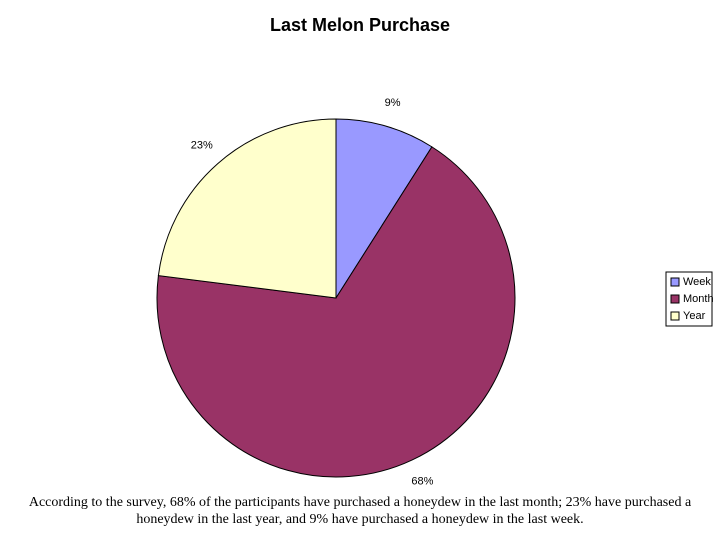 The height and width of the screenshot is (540, 720). Describe the element at coordinates (698, 299) in the screenshot. I see `legend-label: Month` at that location.